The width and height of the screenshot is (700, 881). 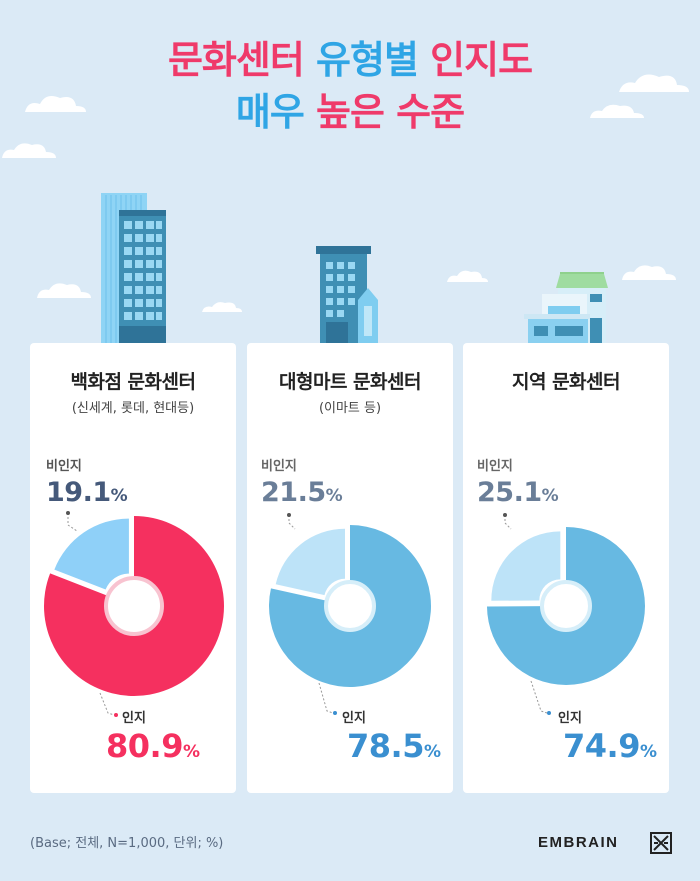 What do you see at coordinates (144, 746) in the screenshot?
I see `aware-number: 80.9` at bounding box center [144, 746].